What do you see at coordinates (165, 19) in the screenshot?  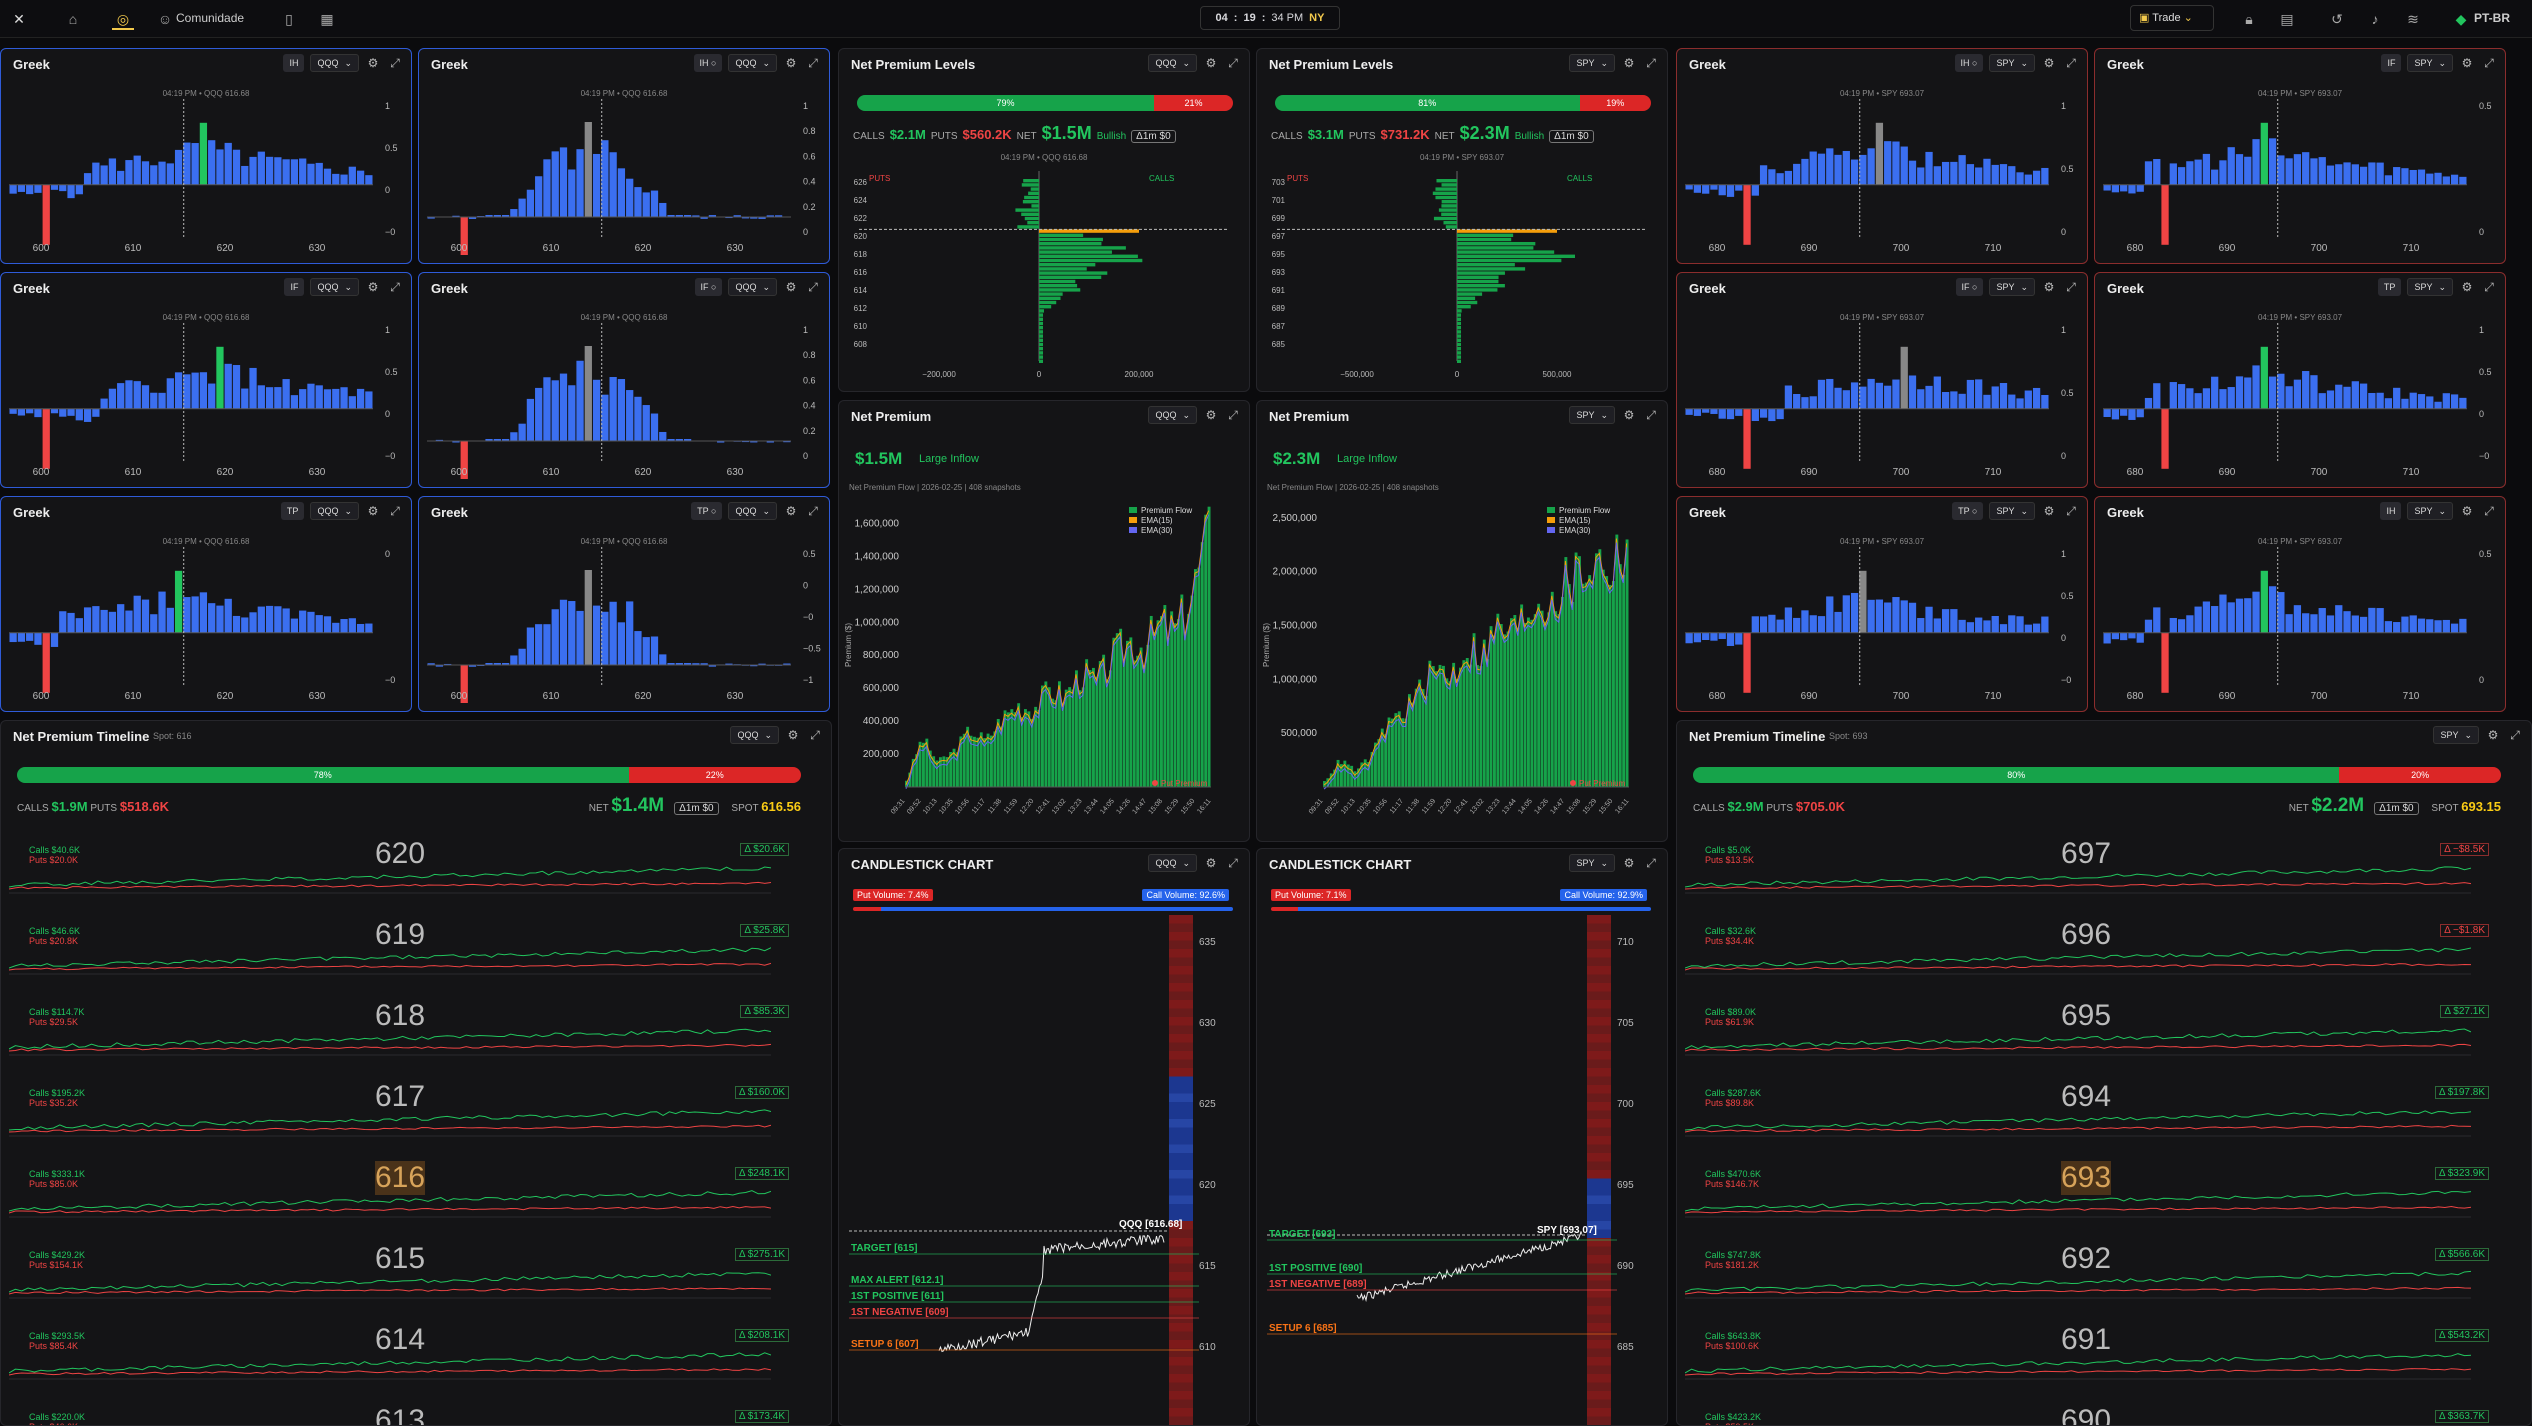 I see `community-icon: ☺` at bounding box center [165, 19].